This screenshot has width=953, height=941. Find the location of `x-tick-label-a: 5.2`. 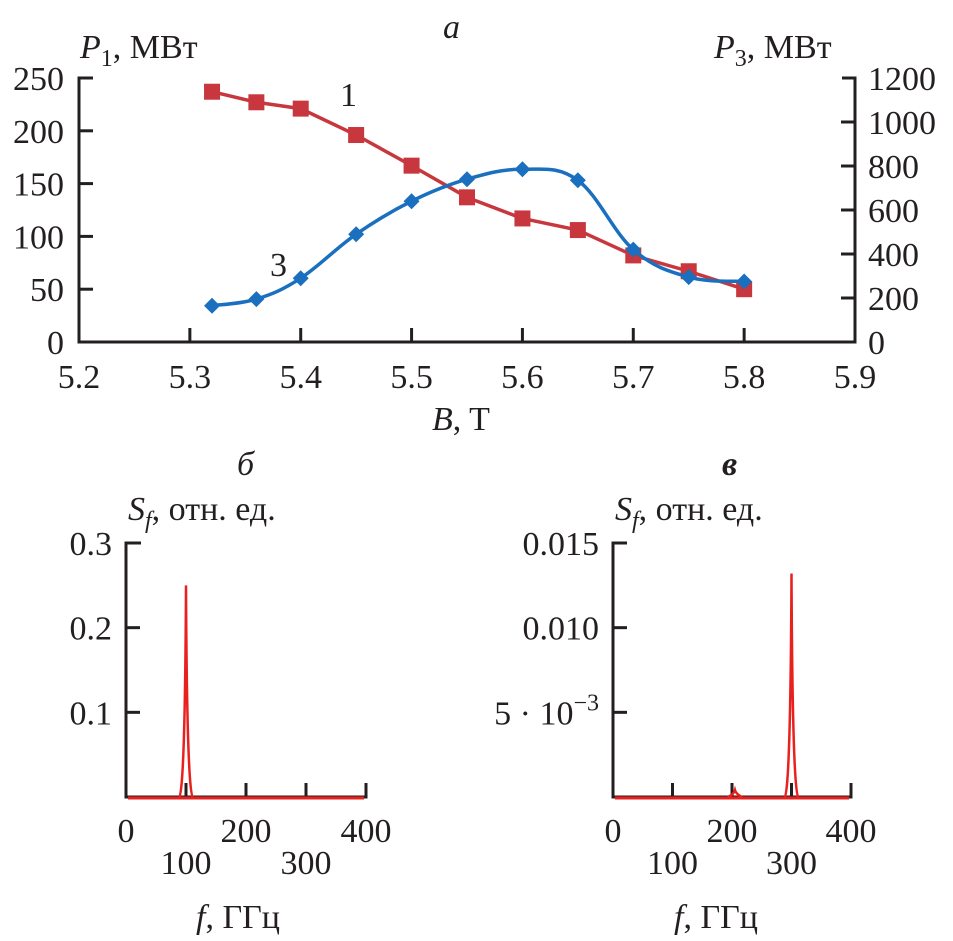

x-tick-label-a: 5.2 is located at coordinates (79, 377).